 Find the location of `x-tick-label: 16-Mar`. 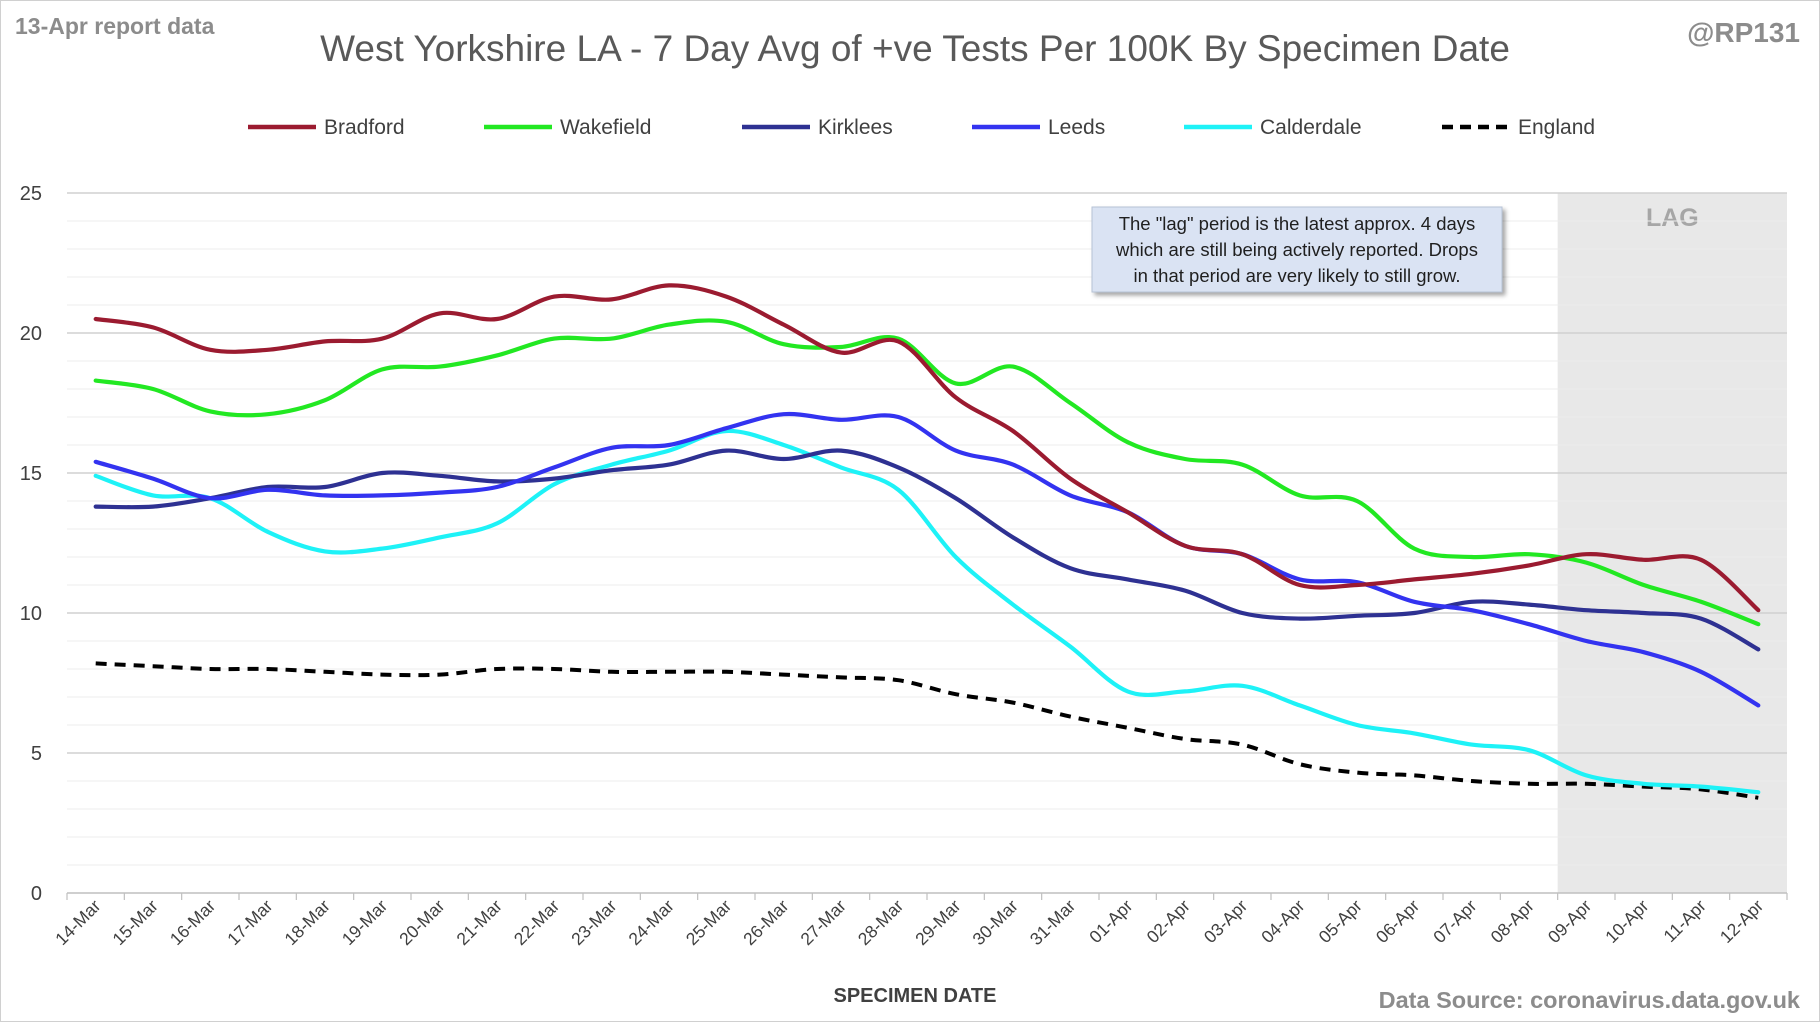

x-tick-label: 16-Mar is located at coordinates (192, 922).